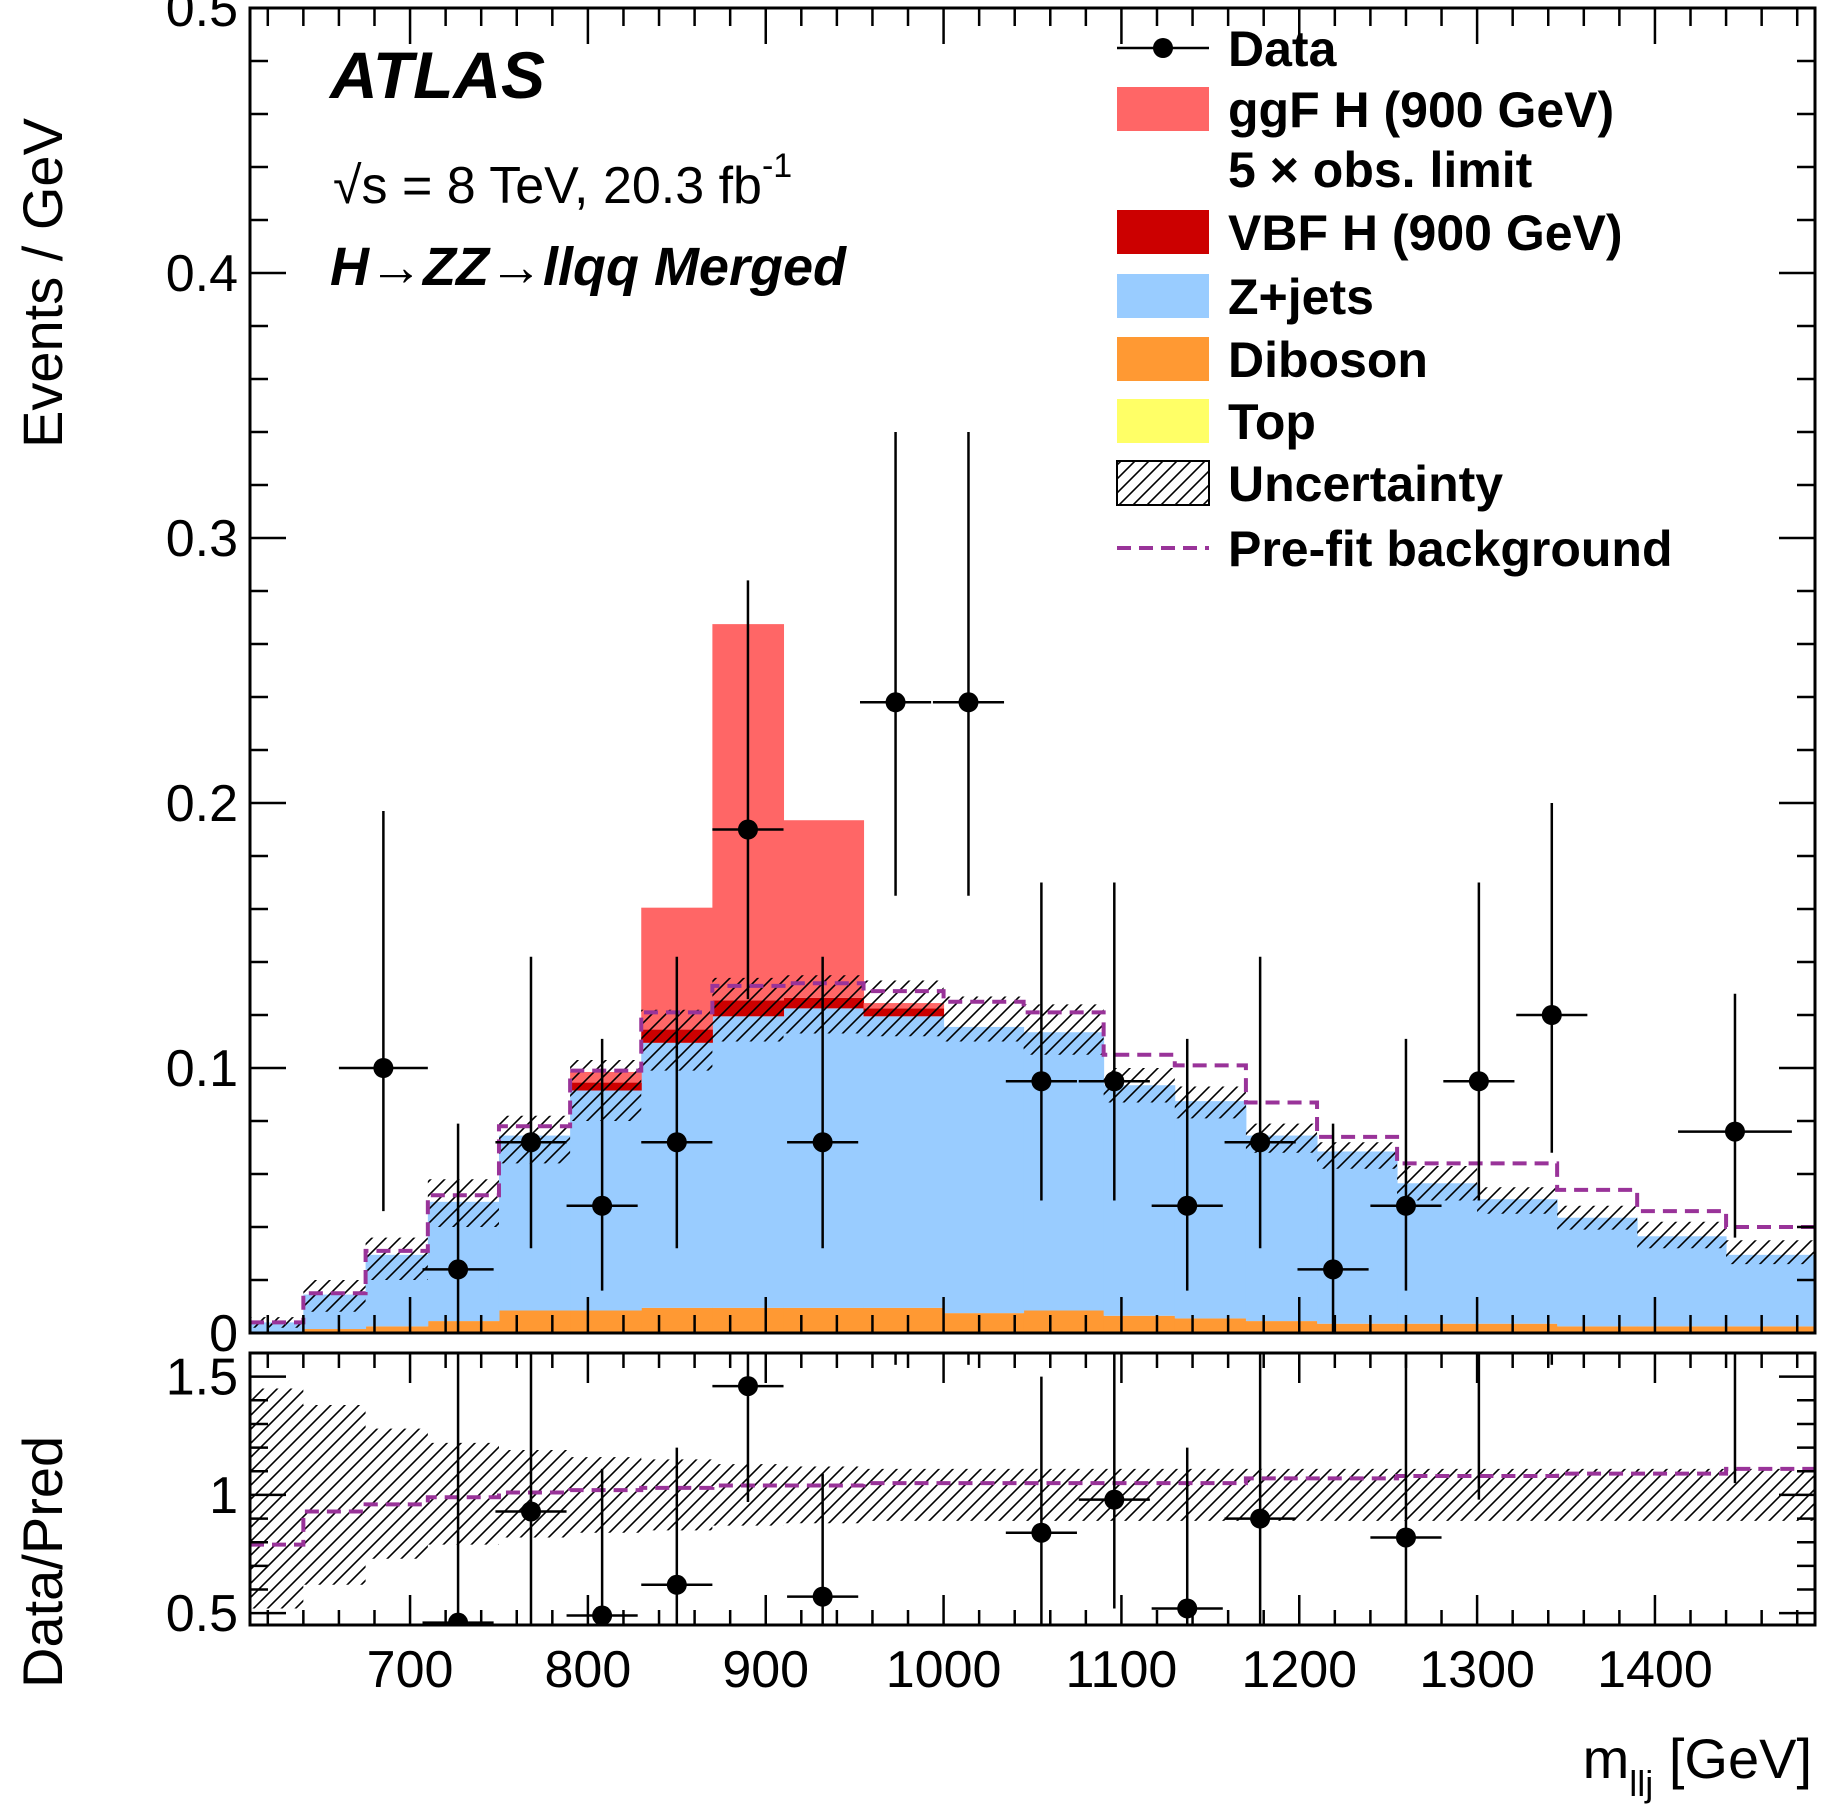 The height and width of the screenshot is (1814, 1822). What do you see at coordinates (1477, 1670) in the screenshot?
I see `x-tick-label: 1300` at bounding box center [1477, 1670].